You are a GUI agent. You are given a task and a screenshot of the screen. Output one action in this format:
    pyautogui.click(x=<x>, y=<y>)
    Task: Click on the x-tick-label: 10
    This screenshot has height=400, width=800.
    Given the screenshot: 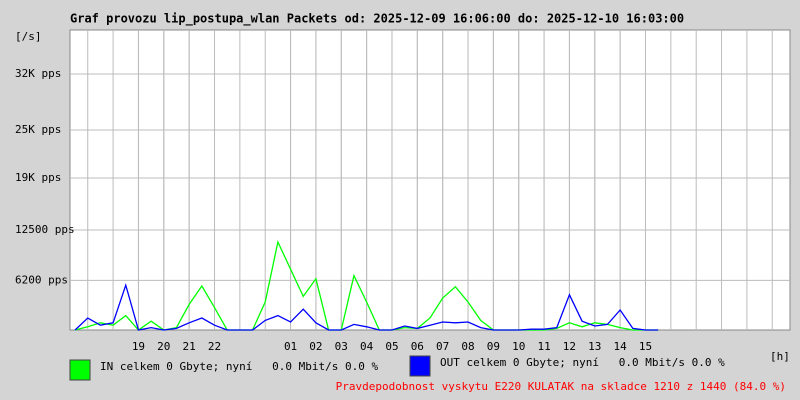 What is the action you would take?
    pyautogui.click(x=518, y=346)
    